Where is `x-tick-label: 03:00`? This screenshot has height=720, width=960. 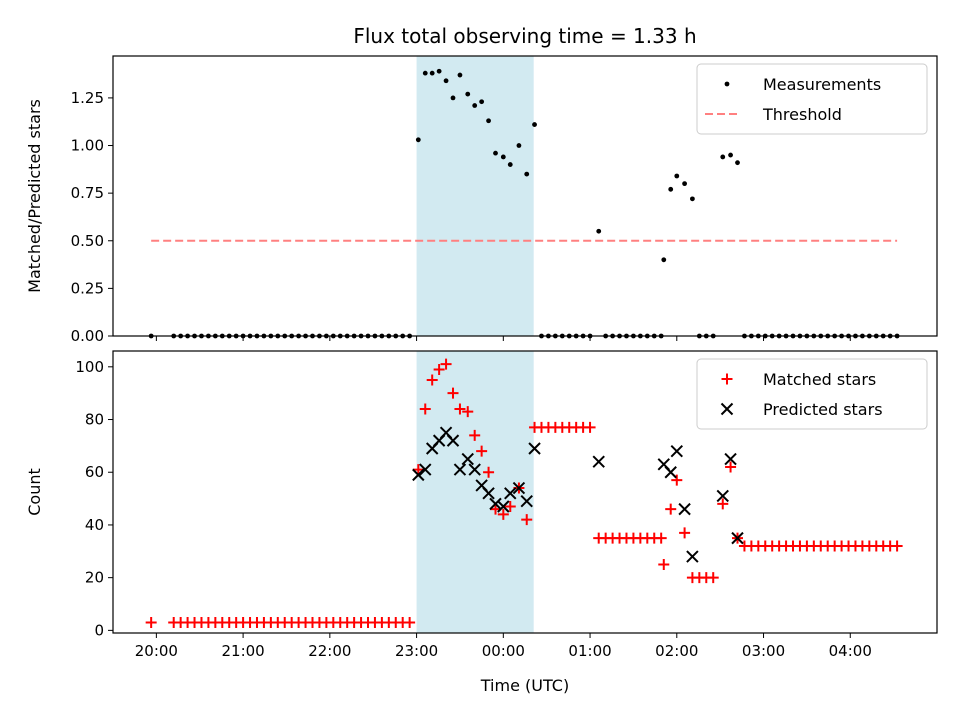
x-tick-label: 03:00 is located at coordinates (763, 651).